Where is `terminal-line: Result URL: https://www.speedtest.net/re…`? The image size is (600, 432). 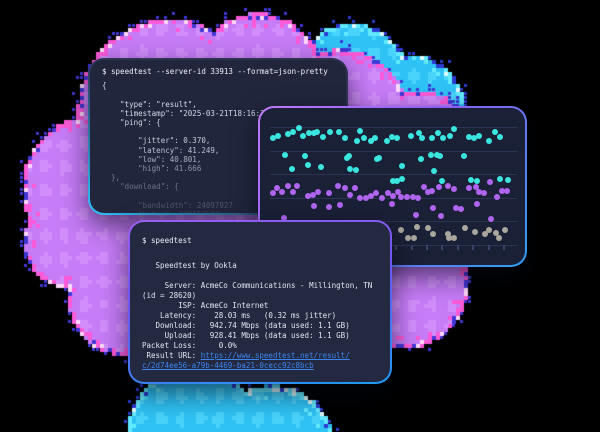 terminal-line: Result URL: https://www.speedtest.net/re… is located at coordinates (260, 356).